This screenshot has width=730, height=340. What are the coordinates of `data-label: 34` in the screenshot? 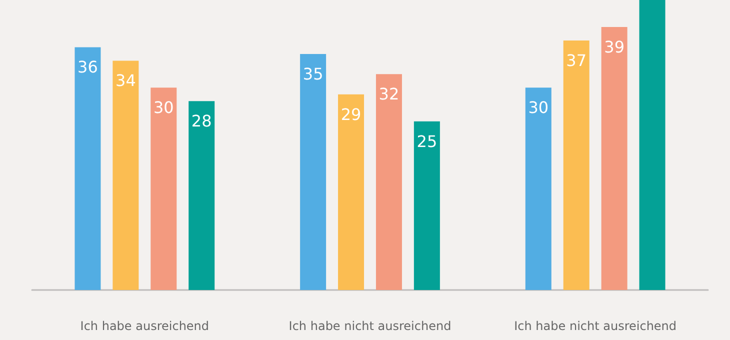 It's located at (126, 80).